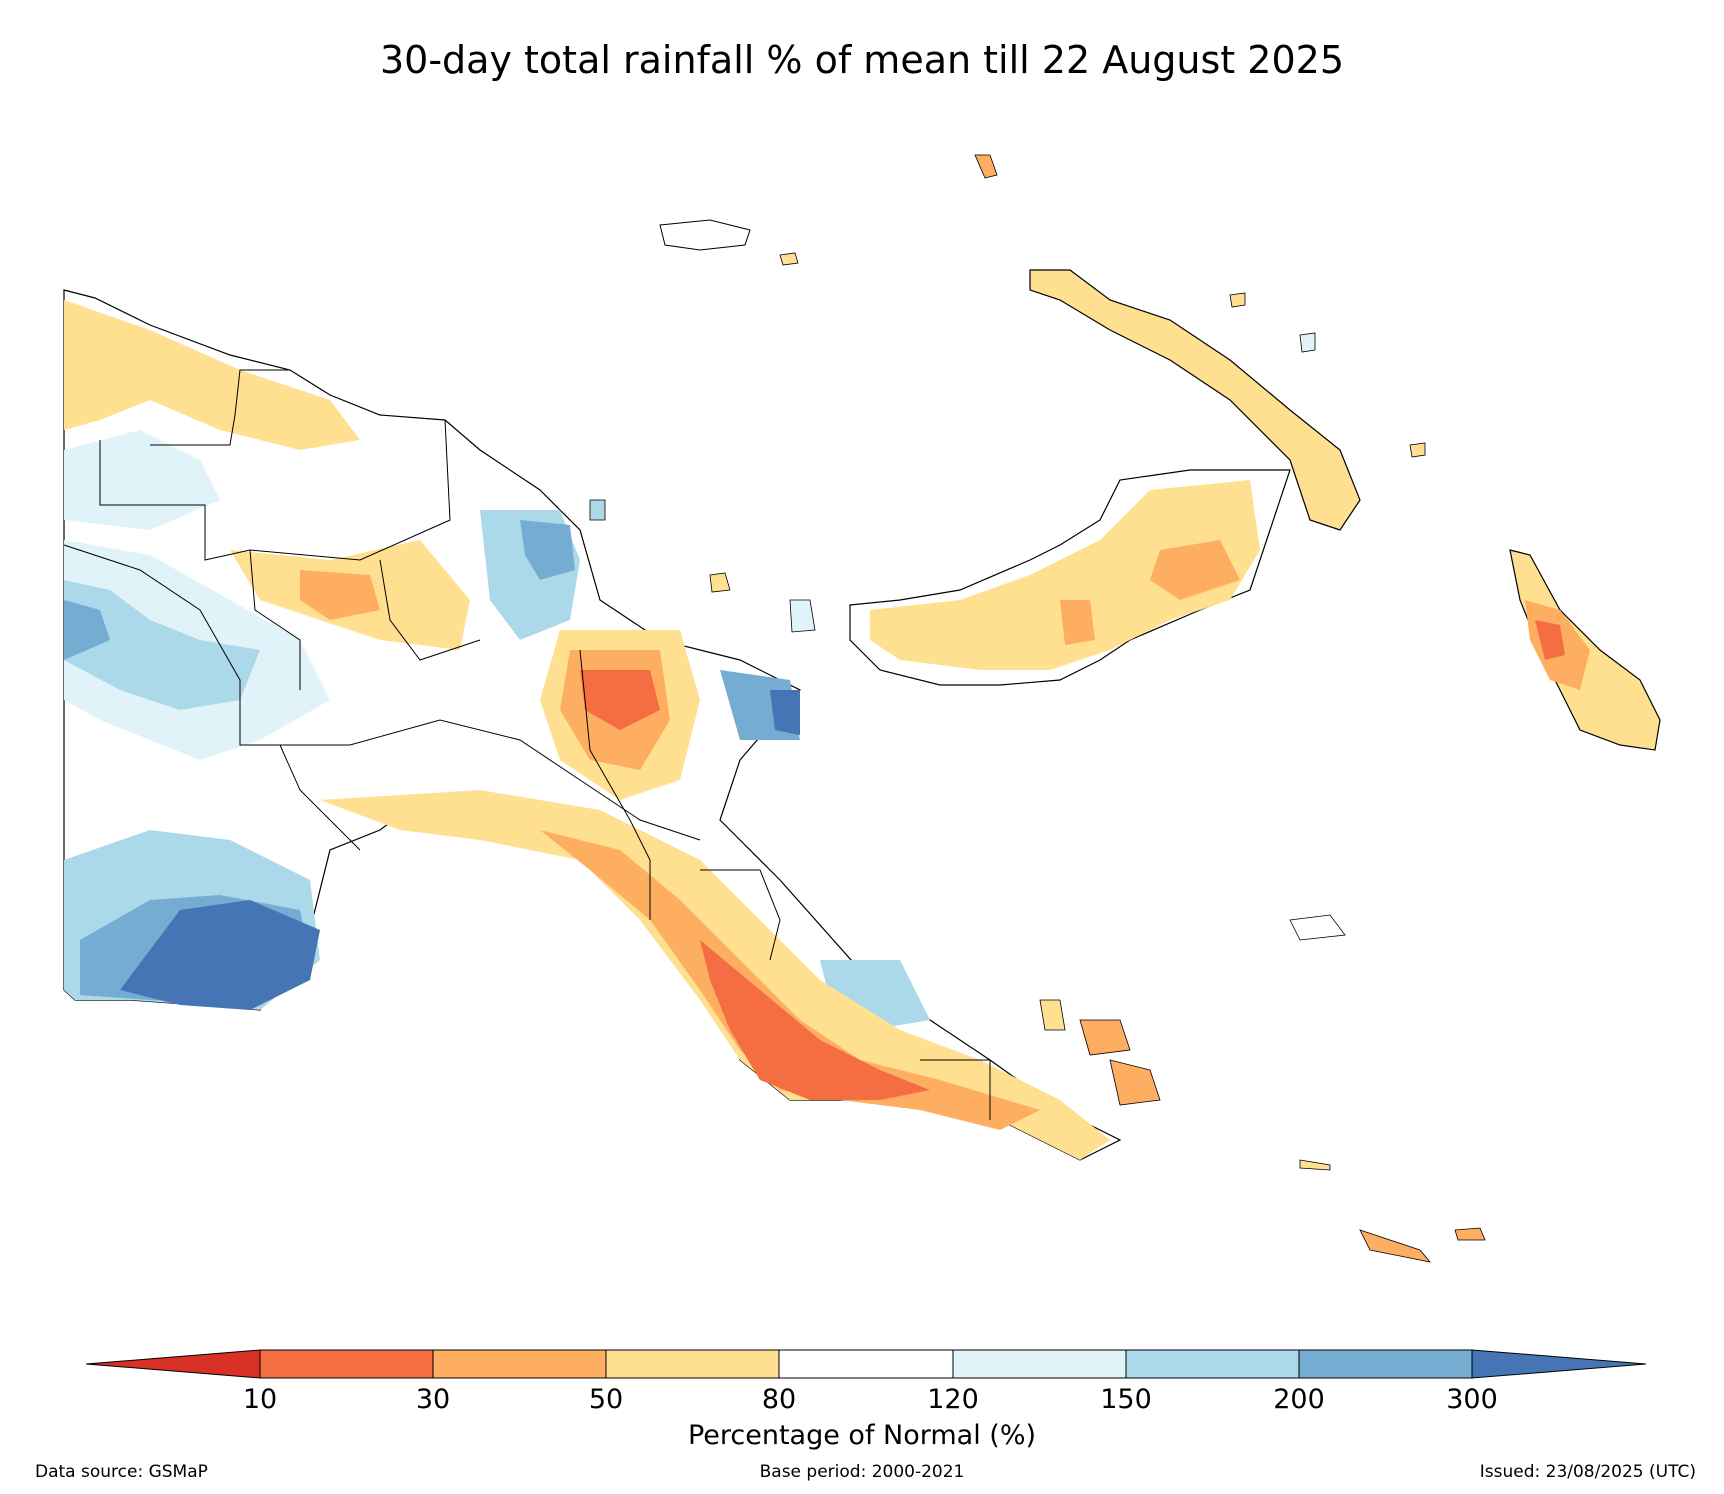 This screenshot has height=1494, width=1724. I want to click on southwest-darkblue-zone, so click(220, 955).